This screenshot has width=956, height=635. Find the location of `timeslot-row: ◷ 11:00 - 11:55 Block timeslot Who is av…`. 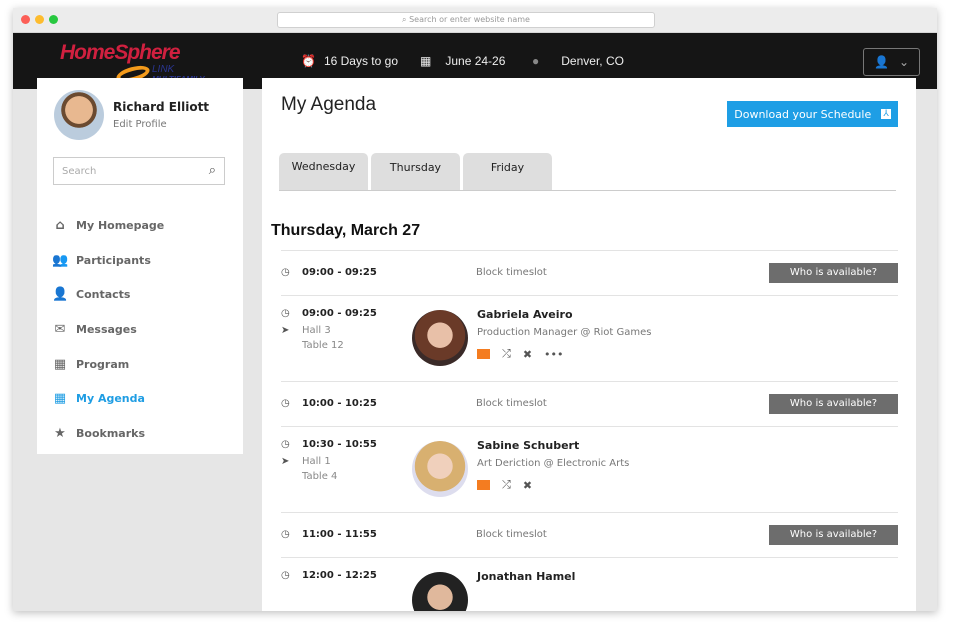

timeslot-row: ◷ 11:00 - 11:55 Block timeslot Who is av… is located at coordinates (589, 534).